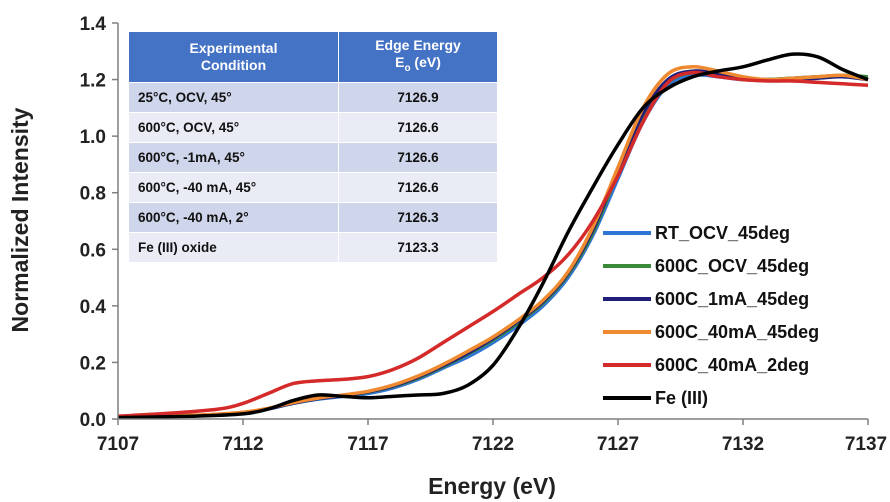 The width and height of the screenshot is (890, 502). I want to click on header-edge-symbol: E, so click(400, 62).